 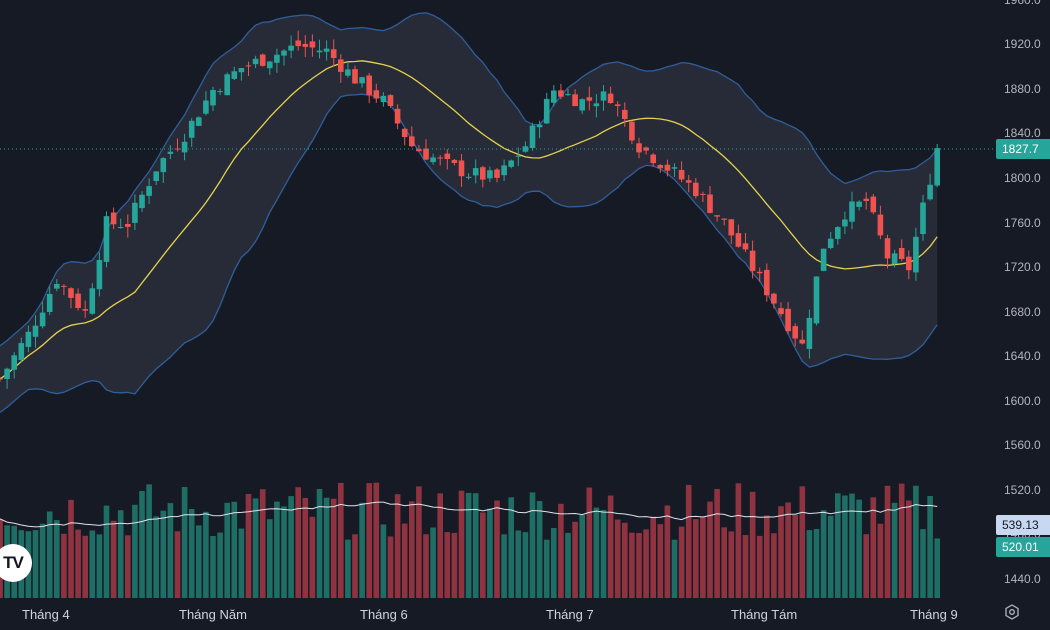 What do you see at coordinates (1012, 612) in the screenshot?
I see `settings-hexagon-icon` at bounding box center [1012, 612].